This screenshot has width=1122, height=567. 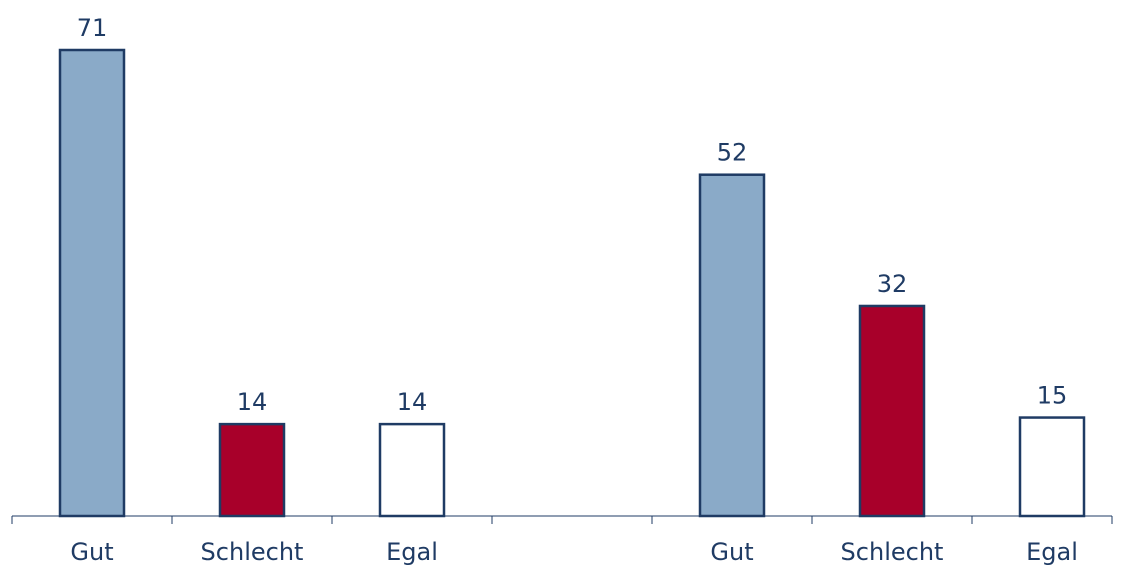 What do you see at coordinates (562, 520) in the screenshot?
I see `x-axis-ticks` at bounding box center [562, 520].